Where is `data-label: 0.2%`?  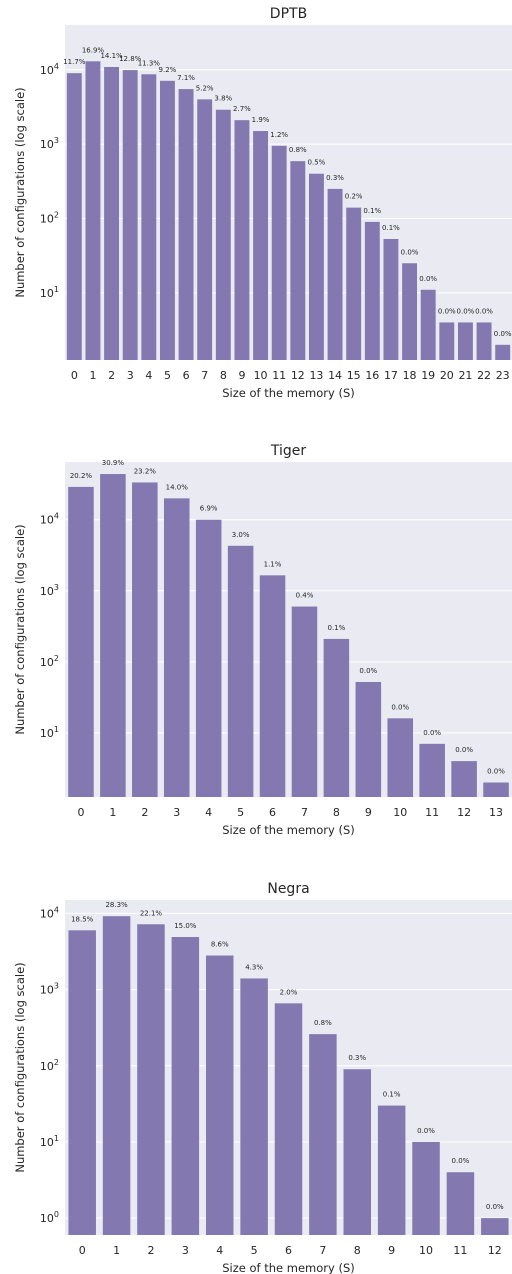
data-label: 0.2% is located at coordinates (354, 197).